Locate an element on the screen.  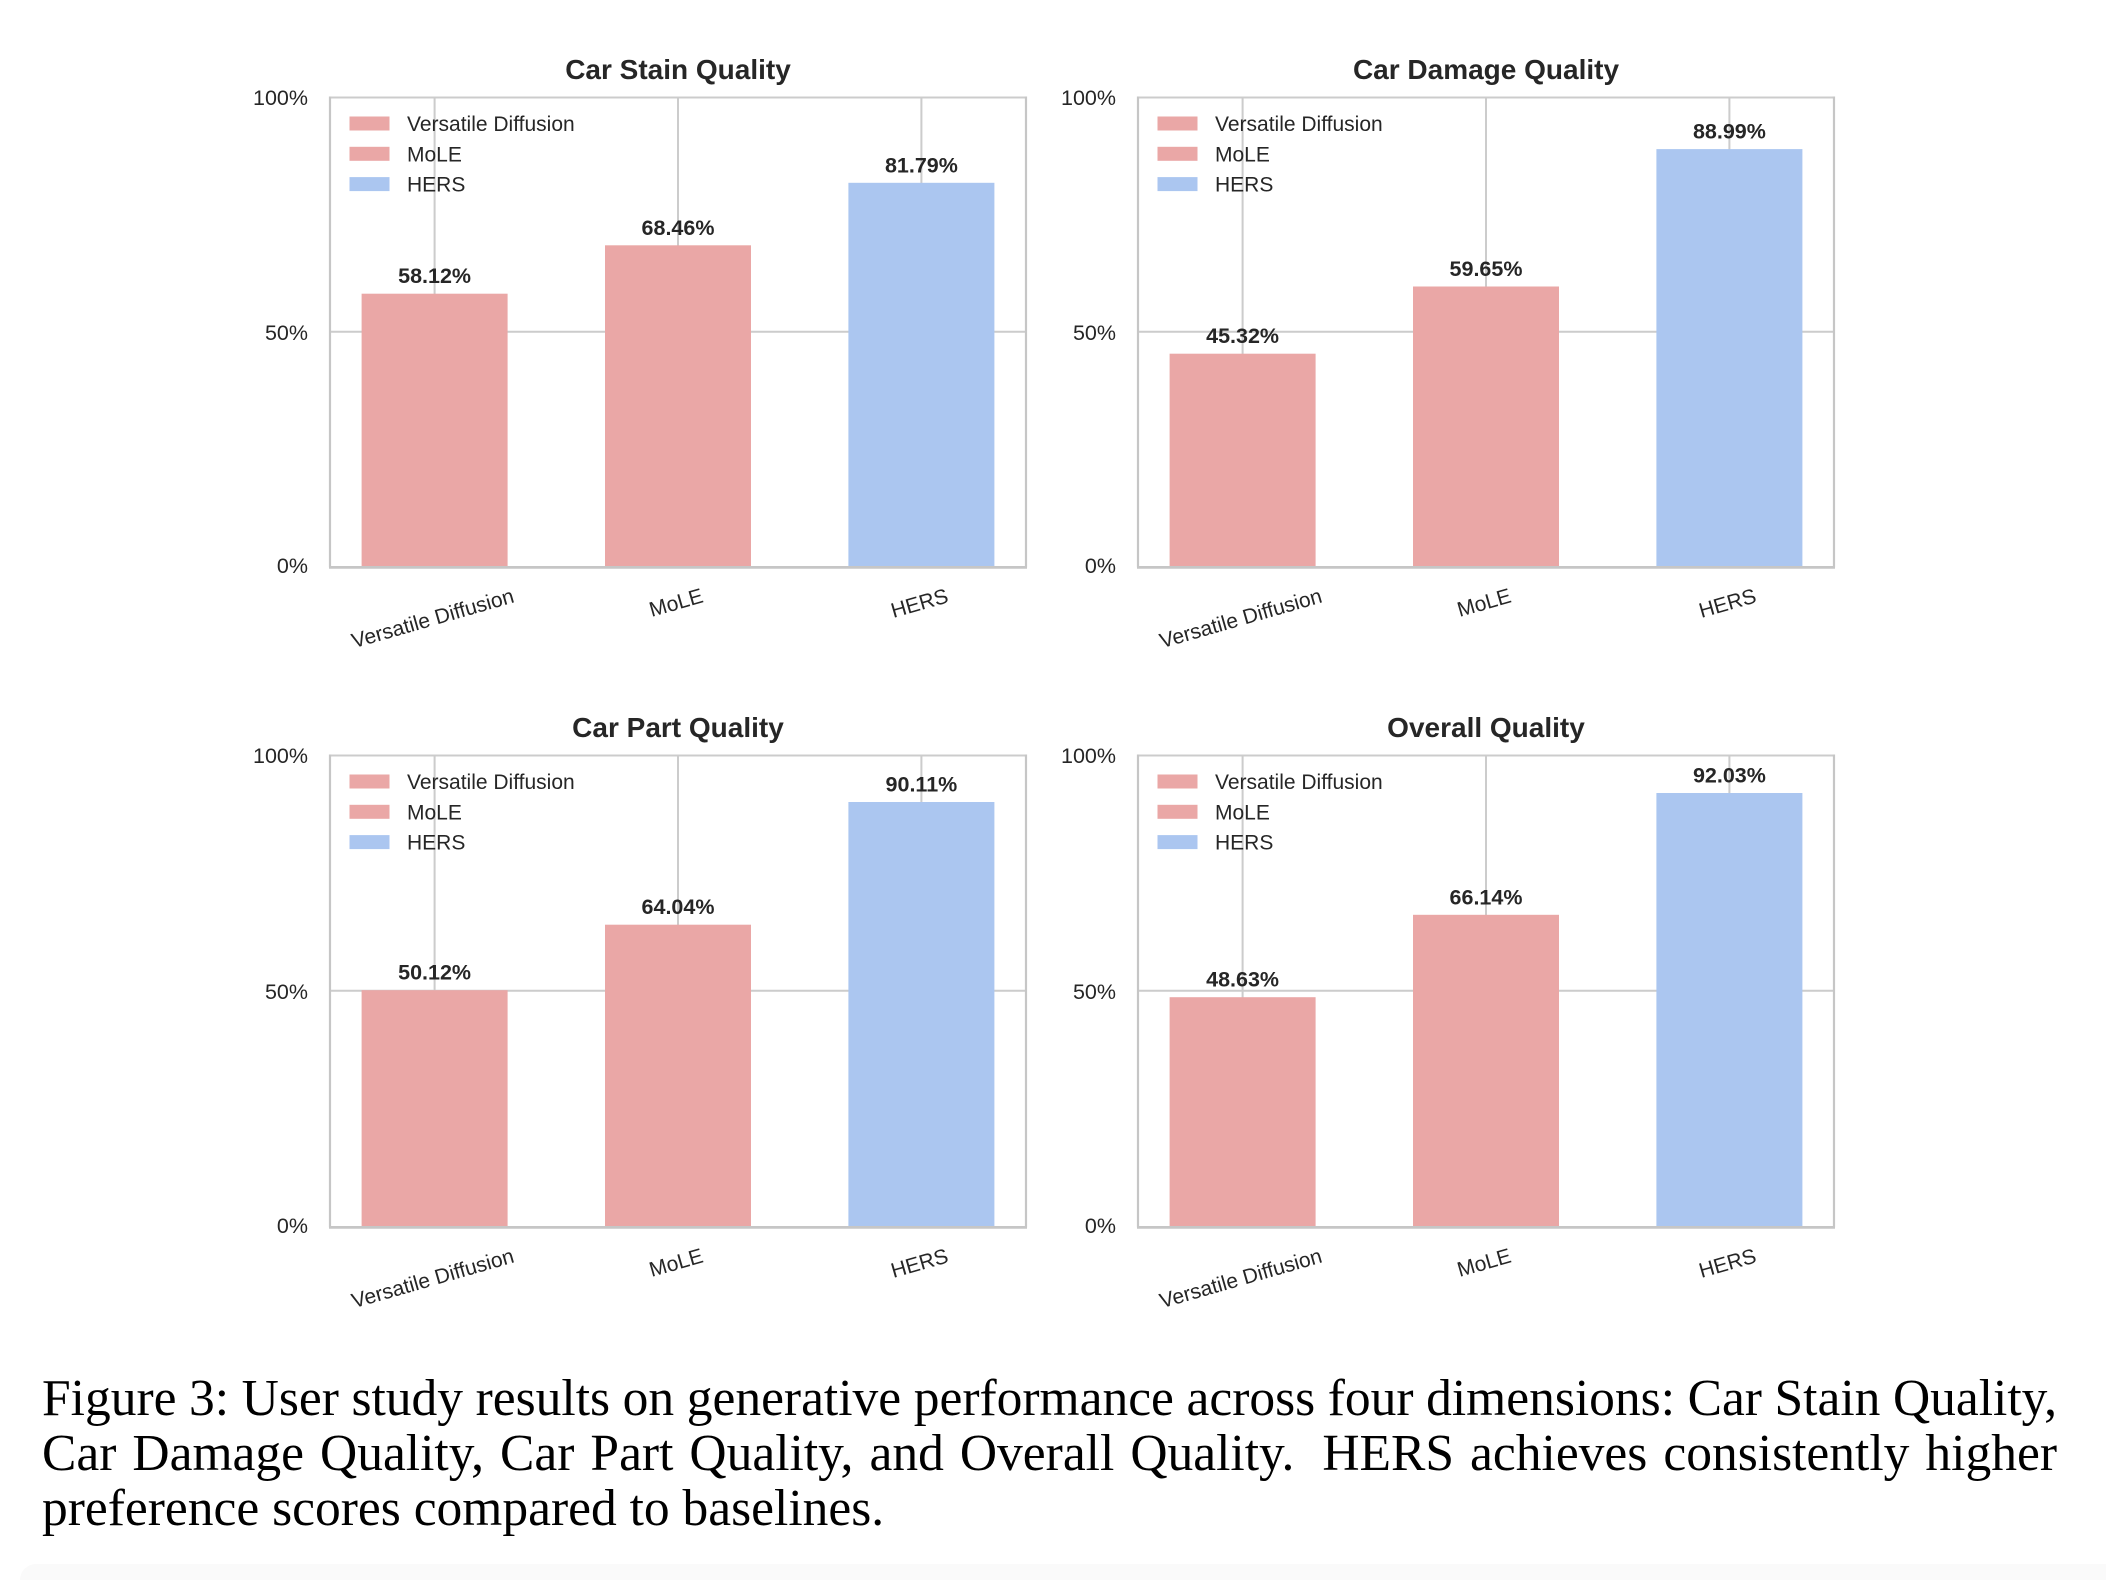
svg-text: 48.63% is located at coordinates (1242, 980).